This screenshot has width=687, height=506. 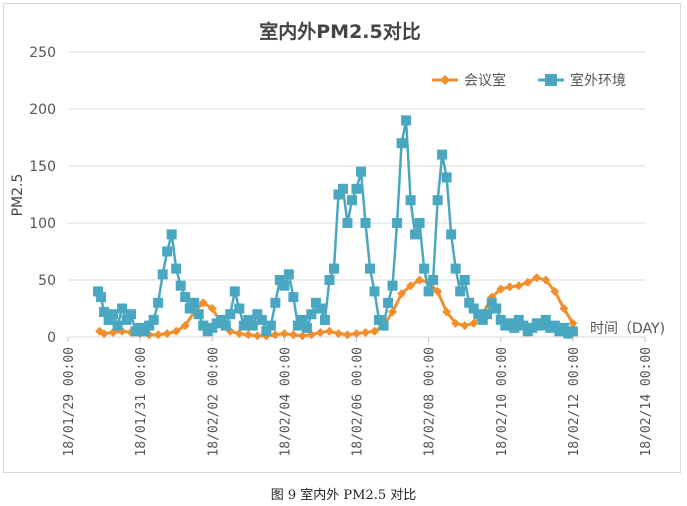 What do you see at coordinates (430, 402) in the screenshot?
I see `x-tick-label-5: 18/02/08 00:00` at bounding box center [430, 402].